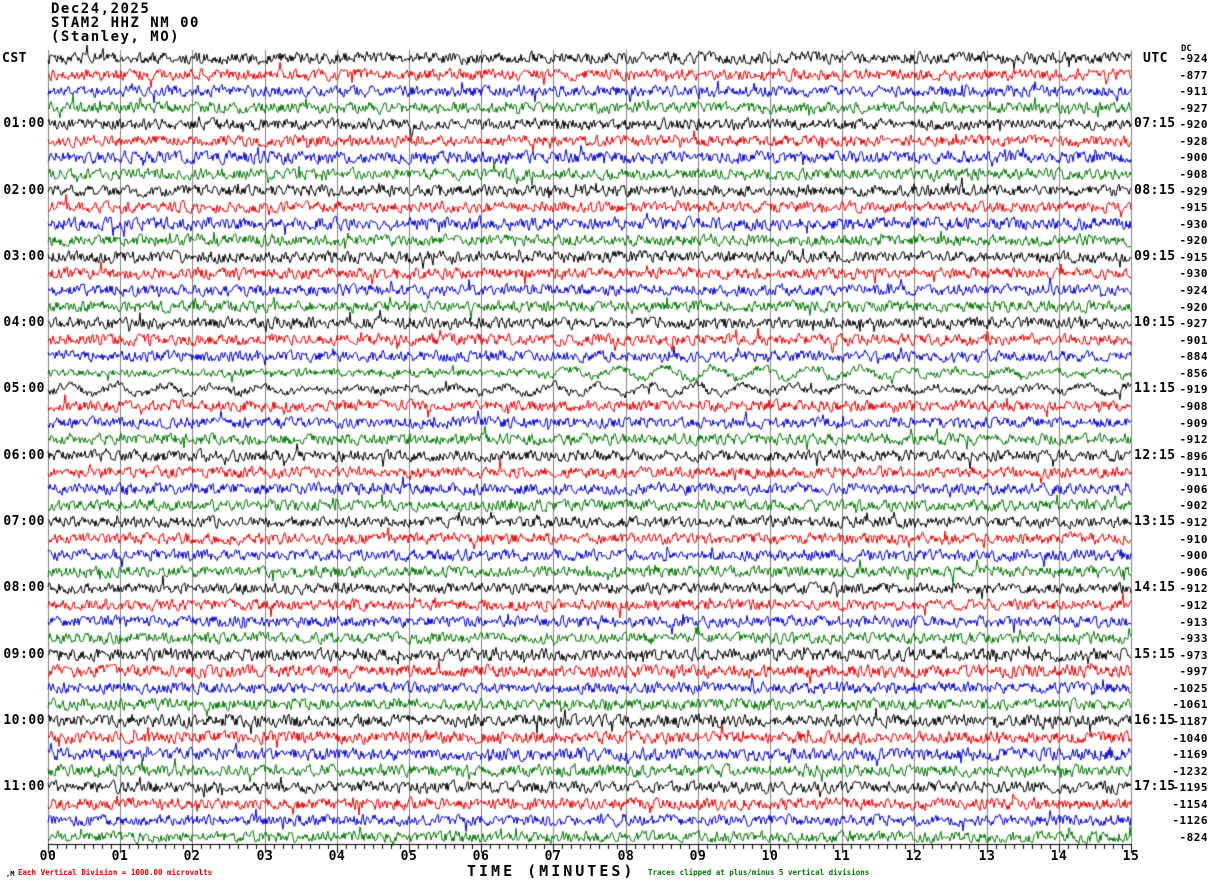  I want to click on dc-value: -884, so click(1193, 356).